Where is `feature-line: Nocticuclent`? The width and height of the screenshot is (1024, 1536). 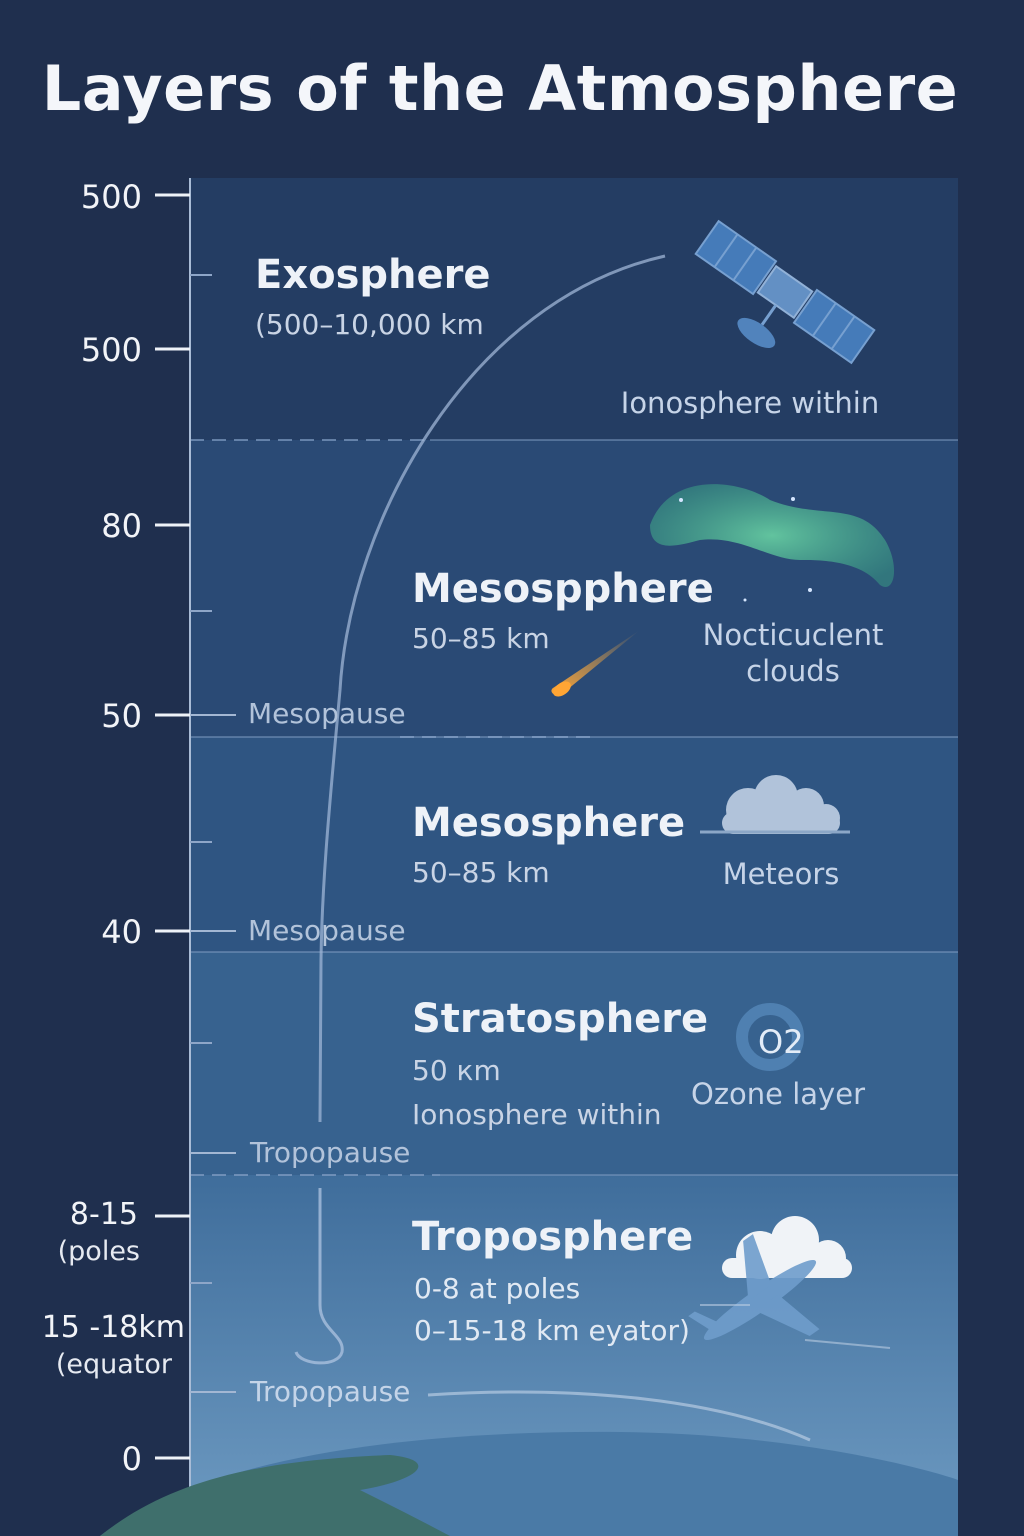
feature-line: Nocticuclent is located at coordinates (793, 635).